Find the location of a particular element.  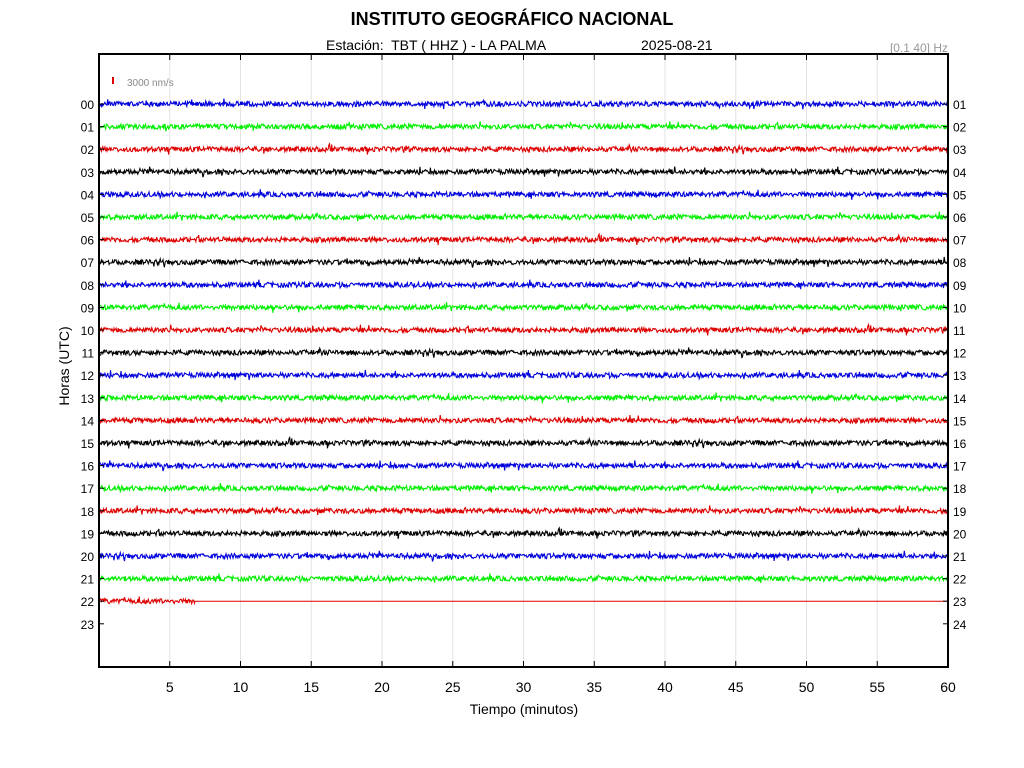

y-tick-label-right: 13 is located at coordinates (960, 376).